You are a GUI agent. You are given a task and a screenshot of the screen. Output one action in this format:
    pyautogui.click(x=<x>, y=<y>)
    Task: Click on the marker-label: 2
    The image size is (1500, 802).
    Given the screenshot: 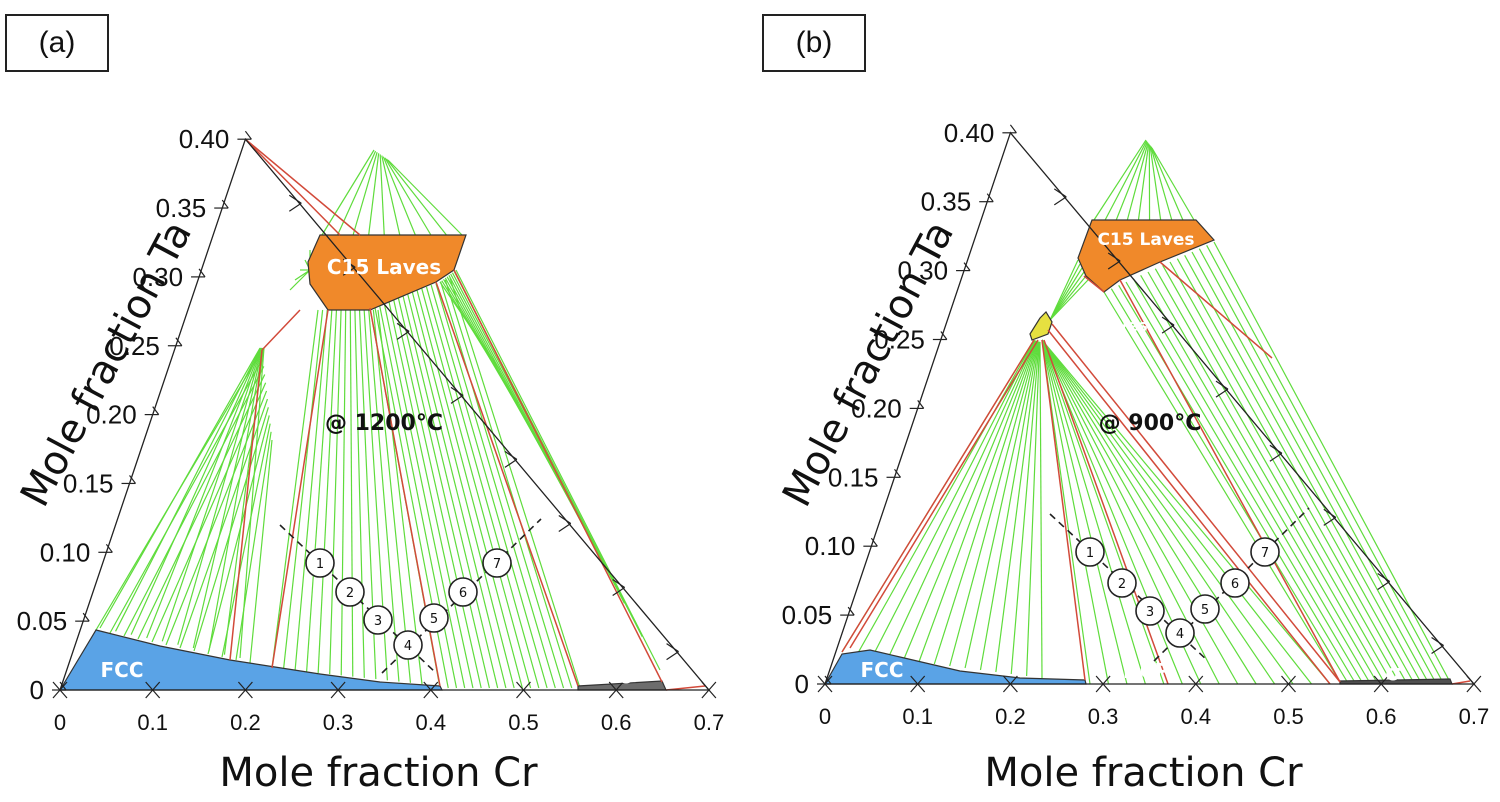 What is the action you would take?
    pyautogui.click(x=1122, y=584)
    